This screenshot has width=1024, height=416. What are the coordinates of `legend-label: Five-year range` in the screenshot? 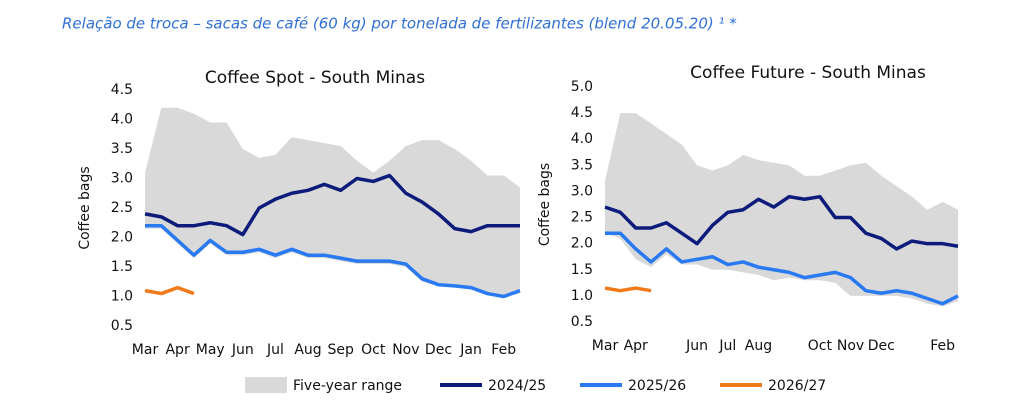 It's located at (347, 386).